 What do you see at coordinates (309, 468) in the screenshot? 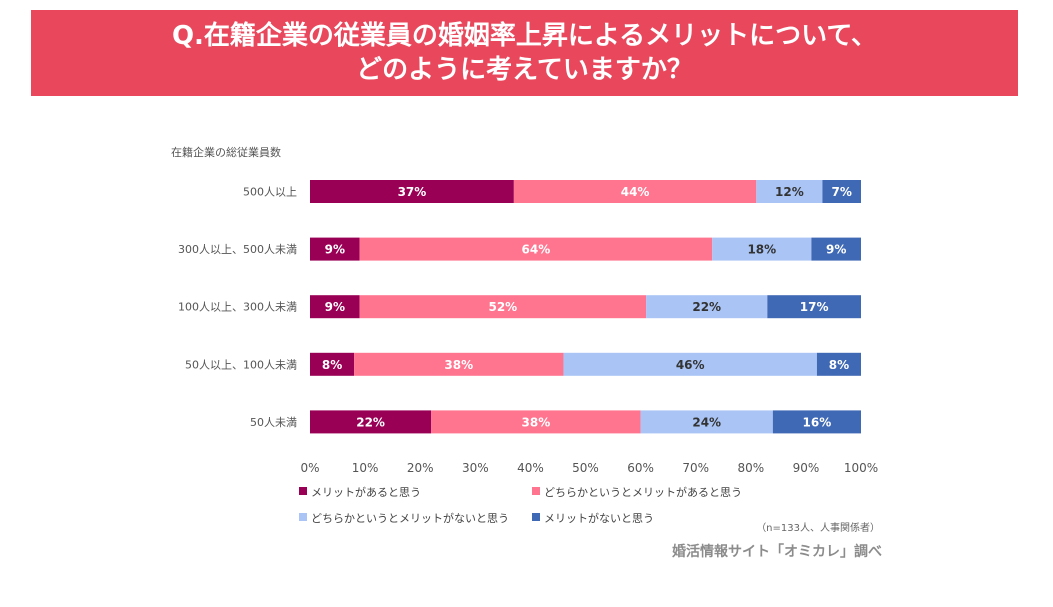
I see `x-tick-label: 0%` at bounding box center [309, 468].